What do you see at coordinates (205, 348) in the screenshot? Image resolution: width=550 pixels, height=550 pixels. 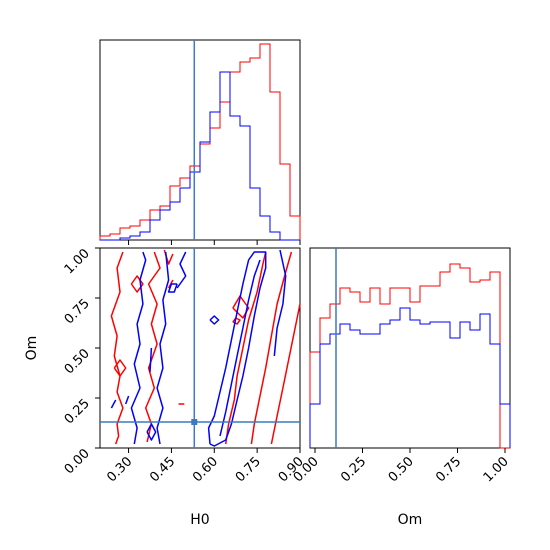 I see `contour-lines` at bounding box center [205, 348].